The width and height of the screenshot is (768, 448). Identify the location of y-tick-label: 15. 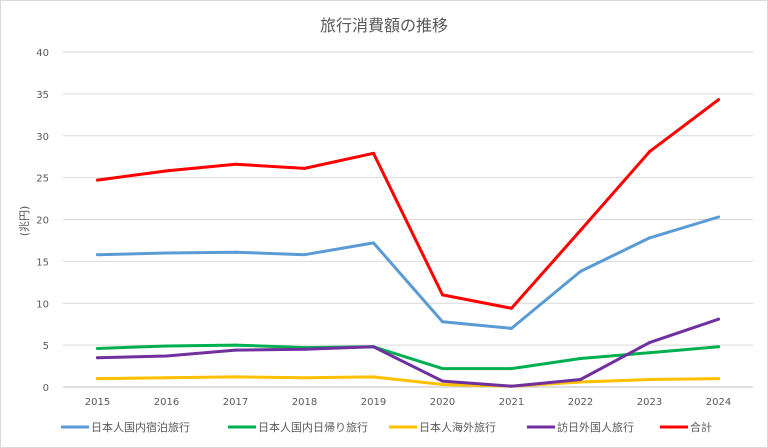
(42, 262).